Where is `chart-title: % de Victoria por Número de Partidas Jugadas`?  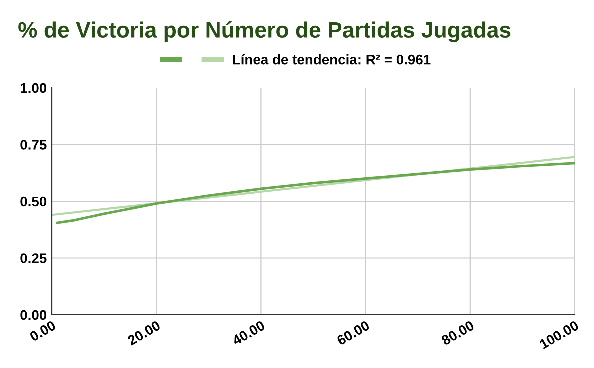 chart-title: % de Victoria por Número de Partidas Jugadas is located at coordinates (264, 32).